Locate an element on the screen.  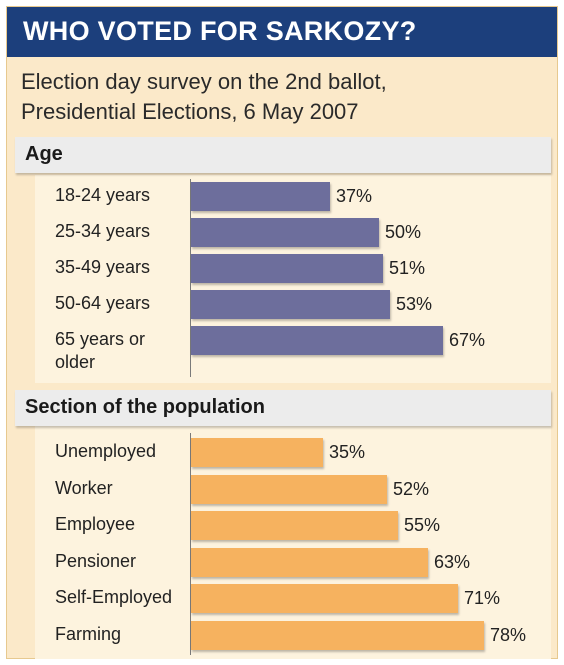
population-axis-line is located at coordinates (190, 544).